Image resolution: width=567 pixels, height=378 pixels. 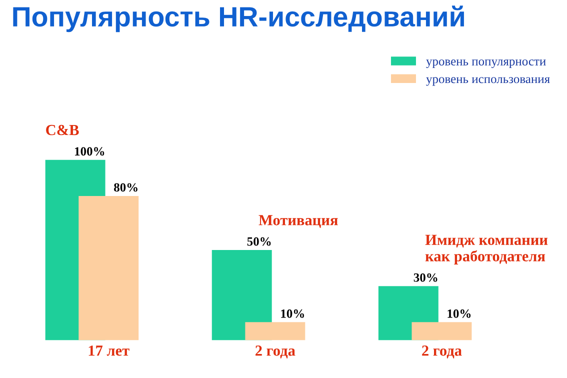 What do you see at coordinates (109, 351) in the screenshot?
I see `x-tick-label: 17 лет` at bounding box center [109, 351].